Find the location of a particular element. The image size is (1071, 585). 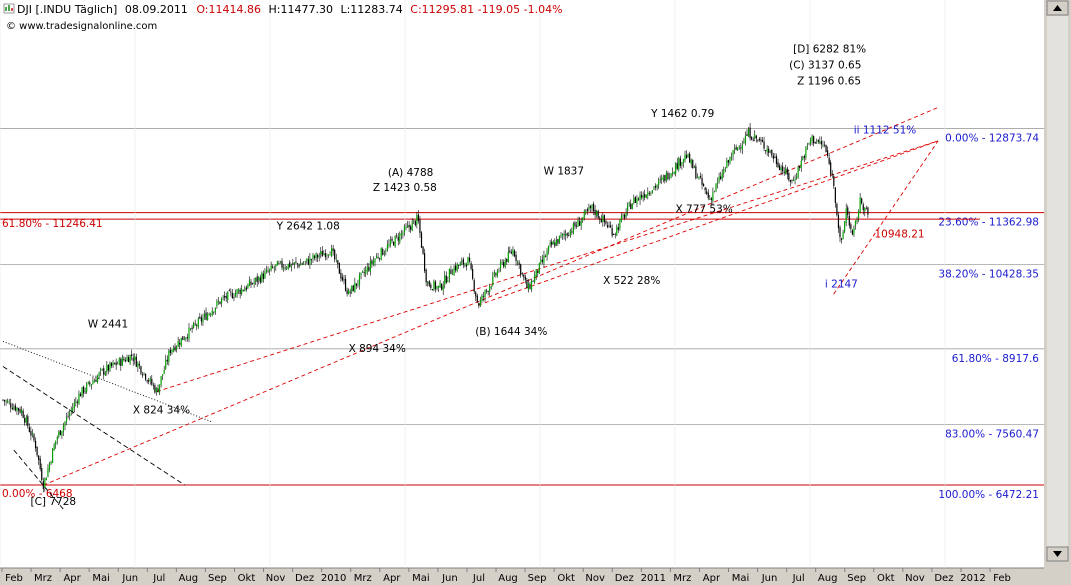

watermark: © www.tradesignalonline.com is located at coordinates (81, 26).